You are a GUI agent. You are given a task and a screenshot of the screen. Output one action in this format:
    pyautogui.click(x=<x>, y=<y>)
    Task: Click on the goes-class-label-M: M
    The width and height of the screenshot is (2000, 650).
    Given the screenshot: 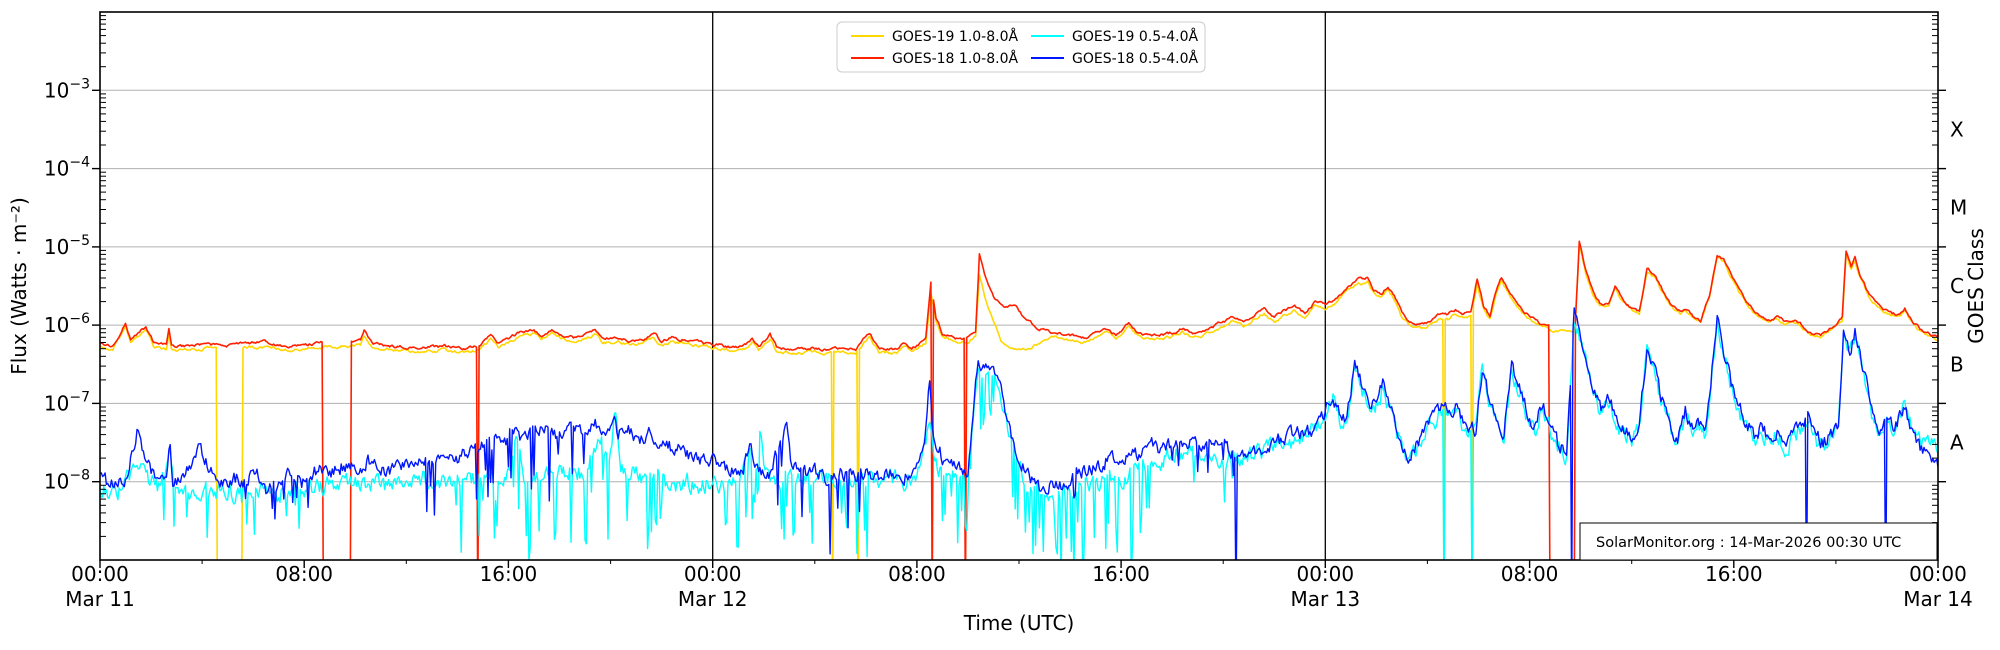 What is the action you would take?
    pyautogui.click(x=1958, y=208)
    